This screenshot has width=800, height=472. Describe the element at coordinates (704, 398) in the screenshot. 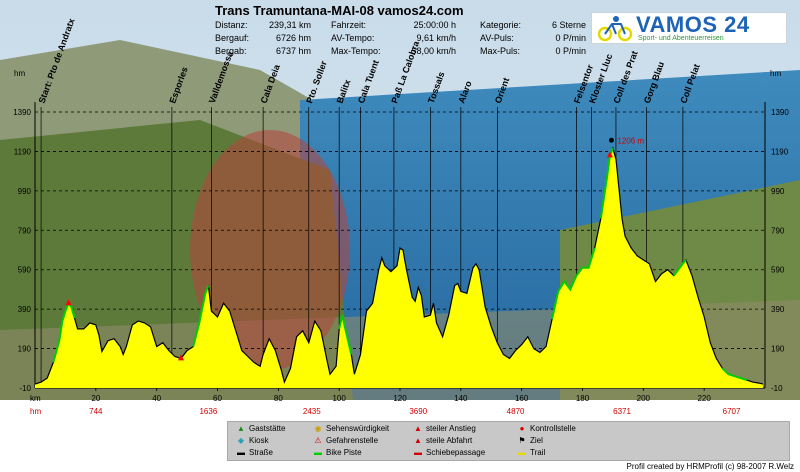

I see `x-tick-220: 220` at that location.